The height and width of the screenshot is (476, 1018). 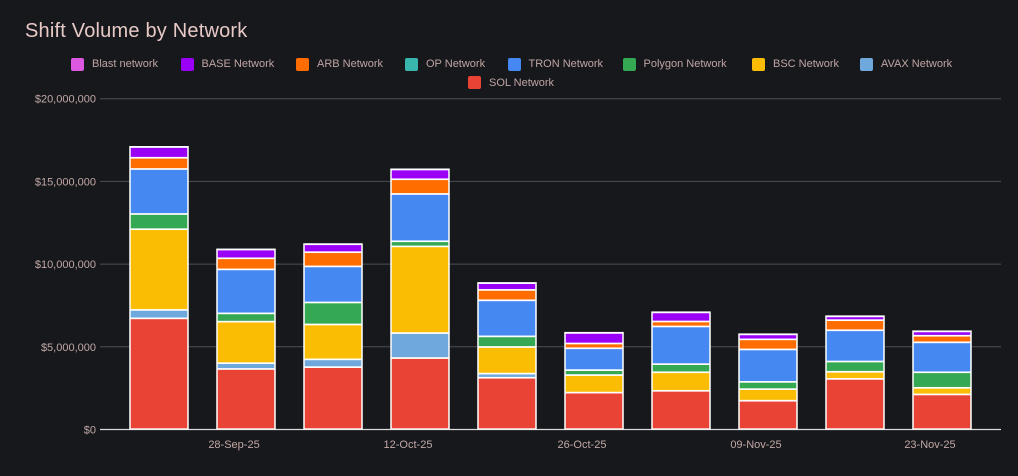 I want to click on y-tick-label: $15,000,000, so click(x=65, y=182).